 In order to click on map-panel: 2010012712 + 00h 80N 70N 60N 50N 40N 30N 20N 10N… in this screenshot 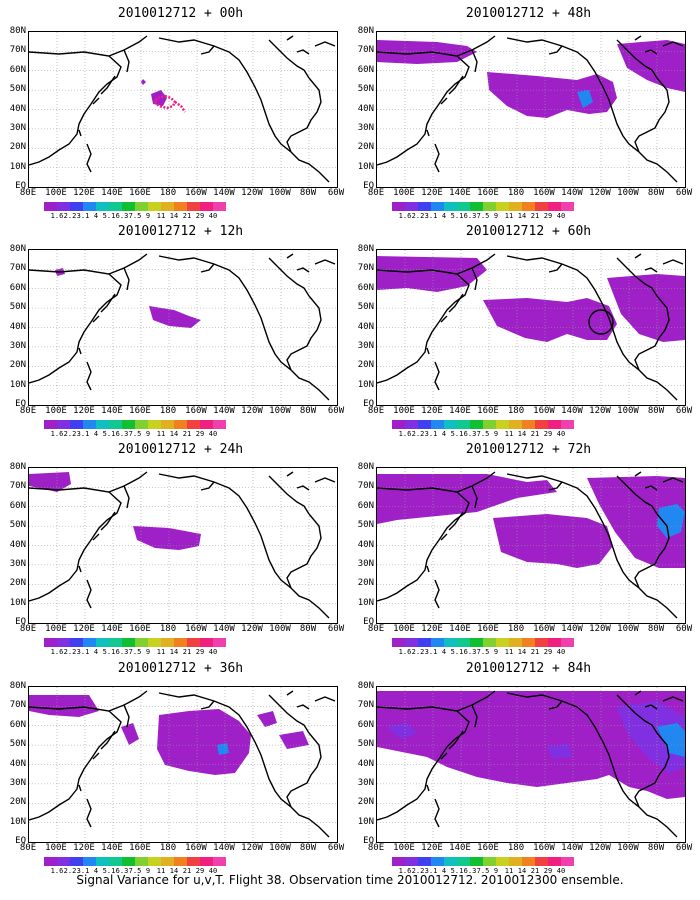, I will do `click(180, 113)`.